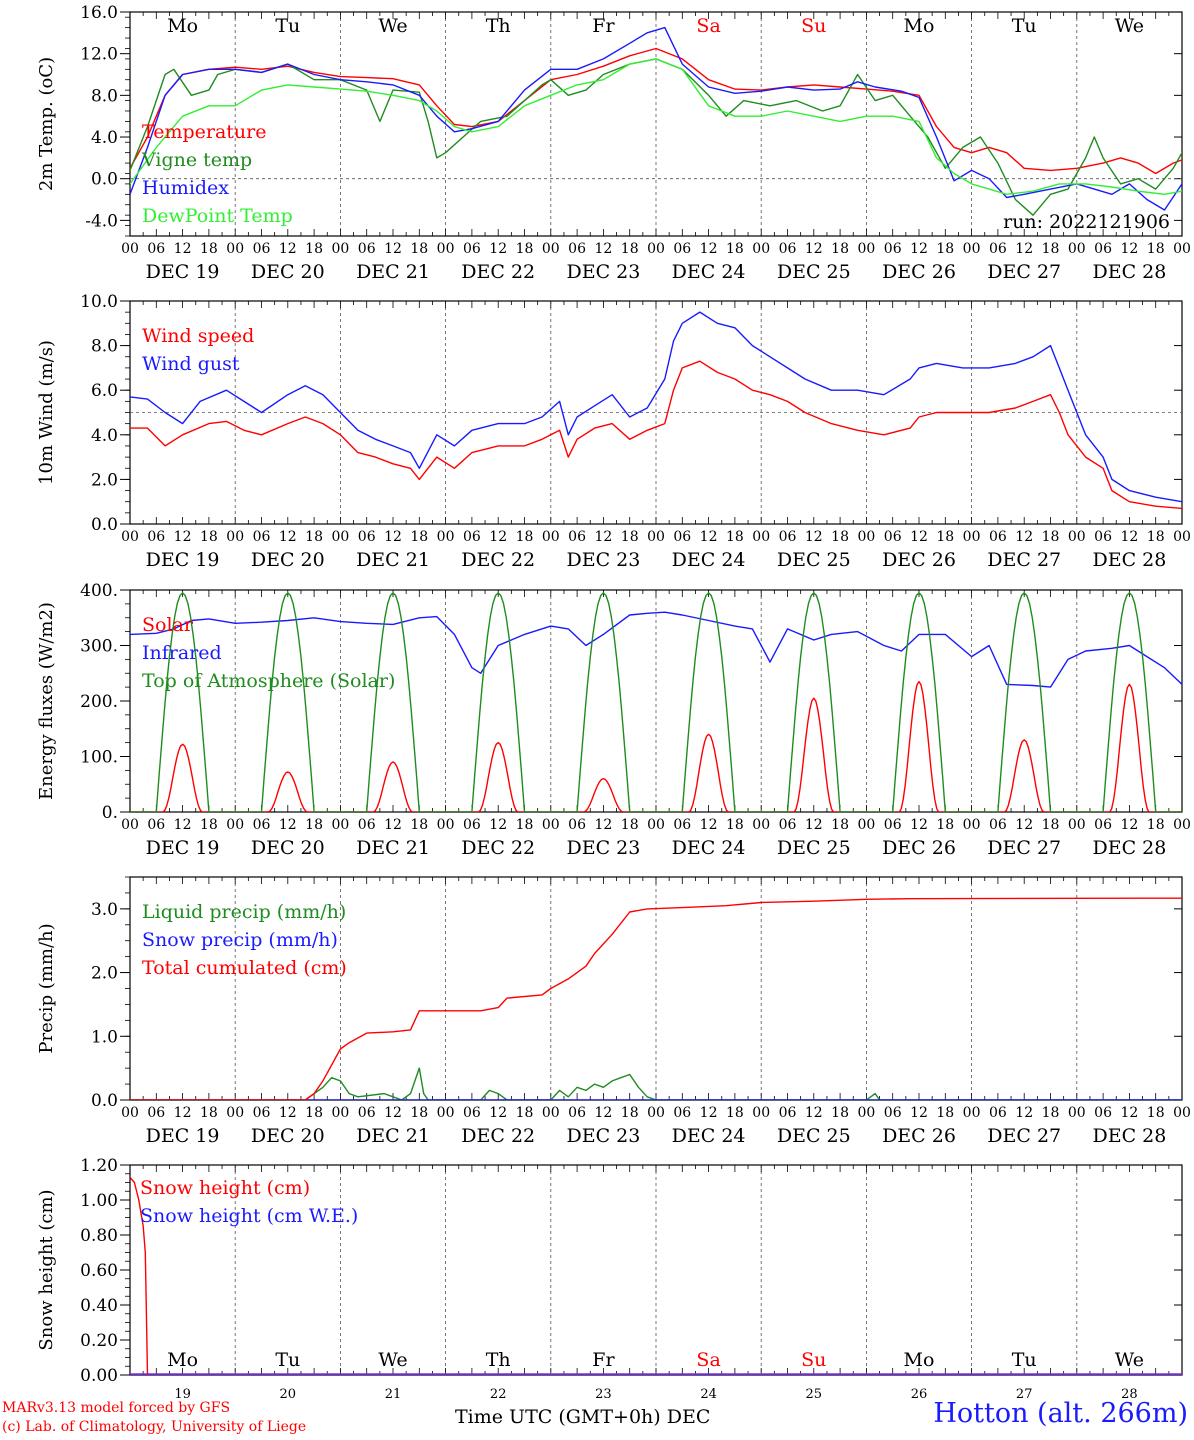  I want to click on run-label: run: 2022121906, so click(1086, 222).